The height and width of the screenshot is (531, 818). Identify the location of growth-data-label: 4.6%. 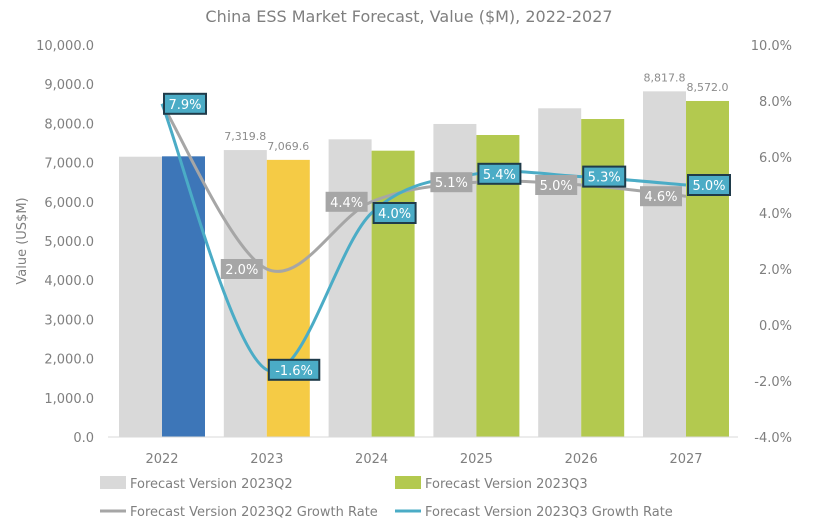
(661, 196).